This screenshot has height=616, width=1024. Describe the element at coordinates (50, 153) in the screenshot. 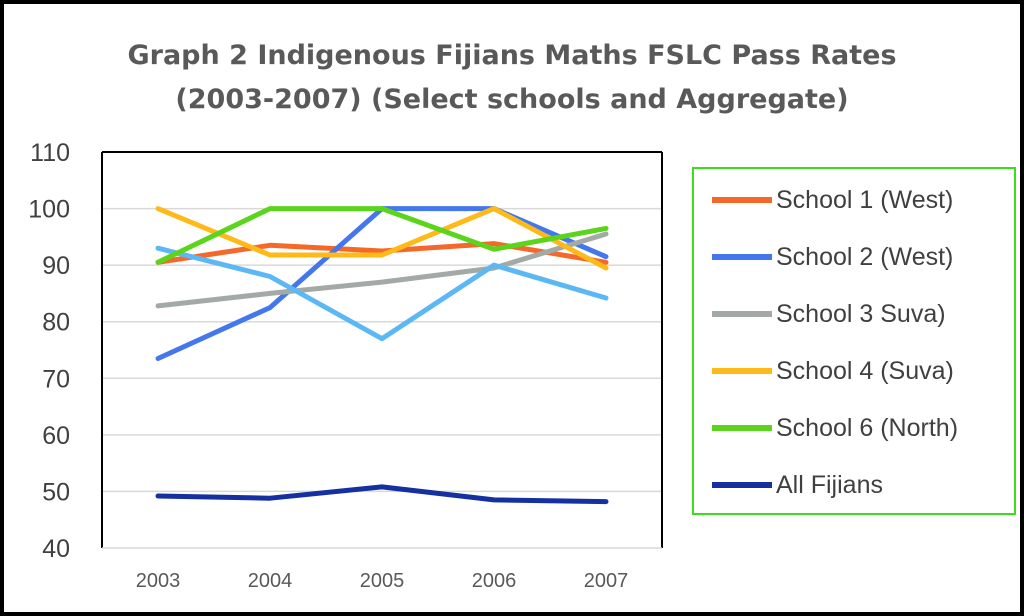

I see `y-tick-label: 110` at that location.